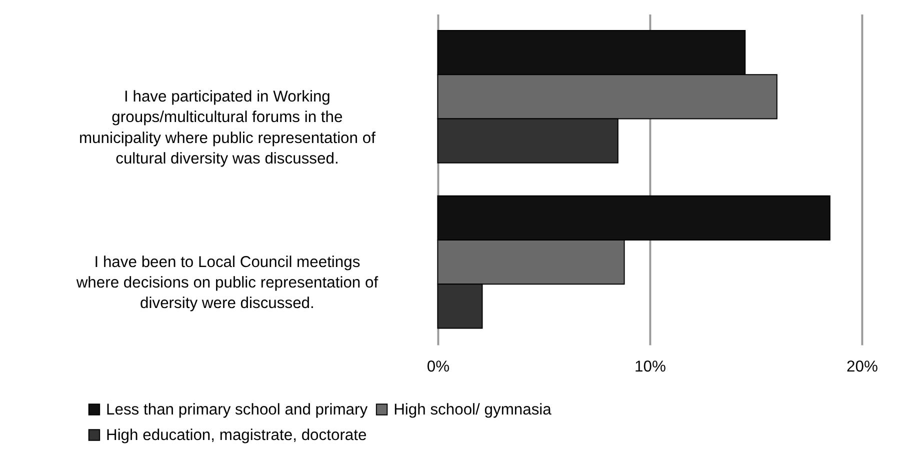 The height and width of the screenshot is (471, 900). I want to click on legend-label: High school/ gymnasia, so click(473, 409).